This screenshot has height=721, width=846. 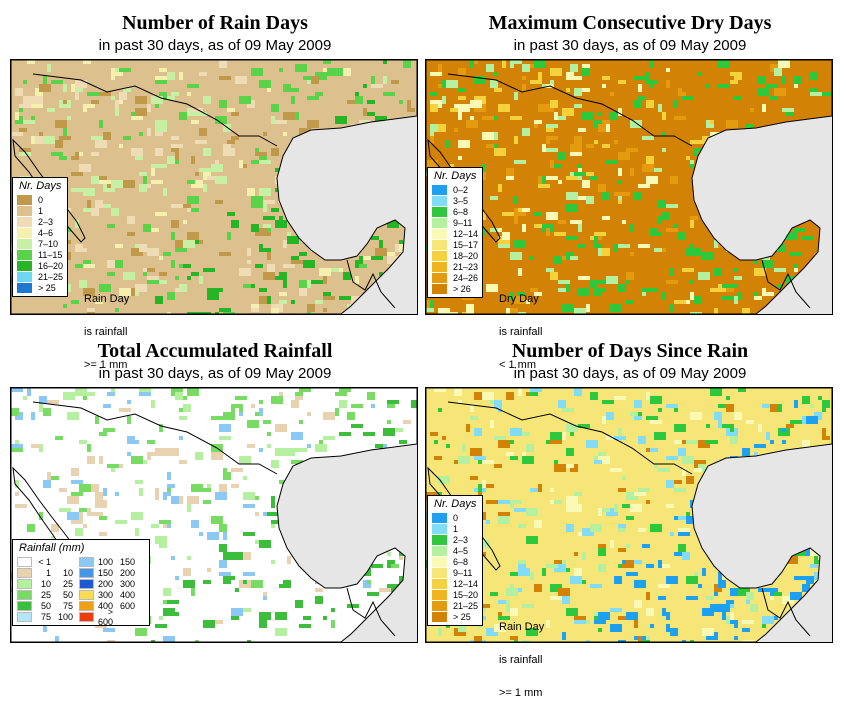 I want to click on legend-note: Rain Day is rainfall >= 1 mm, so click(x=521, y=660).